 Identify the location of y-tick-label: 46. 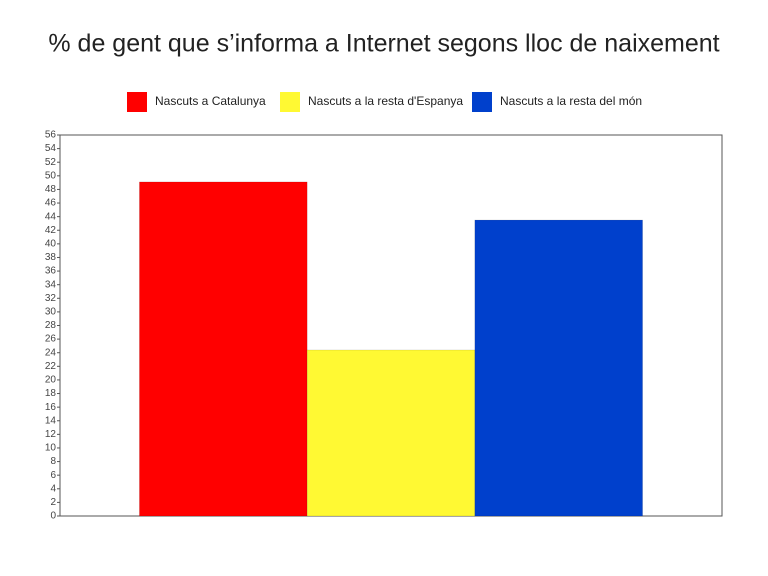
(51, 203).